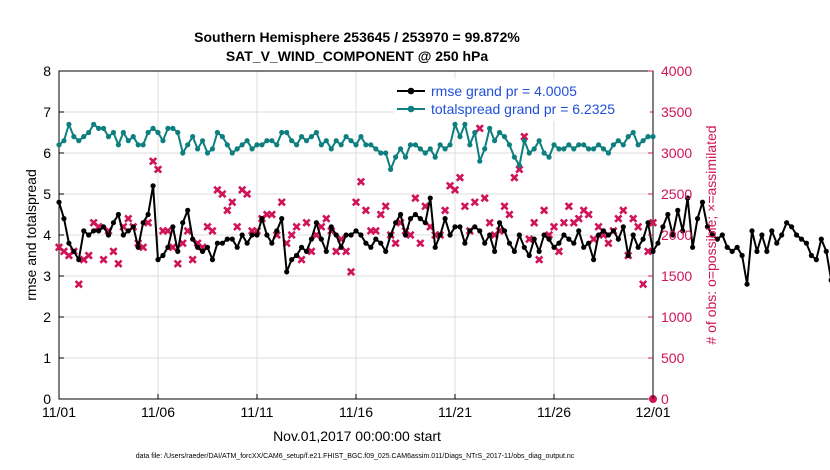 The height and width of the screenshot is (470, 830). What do you see at coordinates (676, 317) in the screenshot?
I see `right-tick-label: 1000` at bounding box center [676, 317].